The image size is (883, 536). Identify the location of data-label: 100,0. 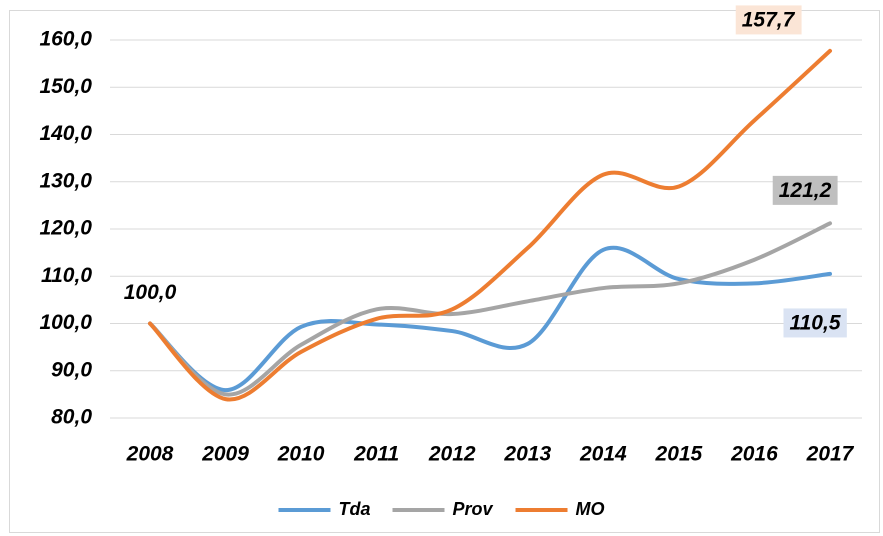
(150, 292).